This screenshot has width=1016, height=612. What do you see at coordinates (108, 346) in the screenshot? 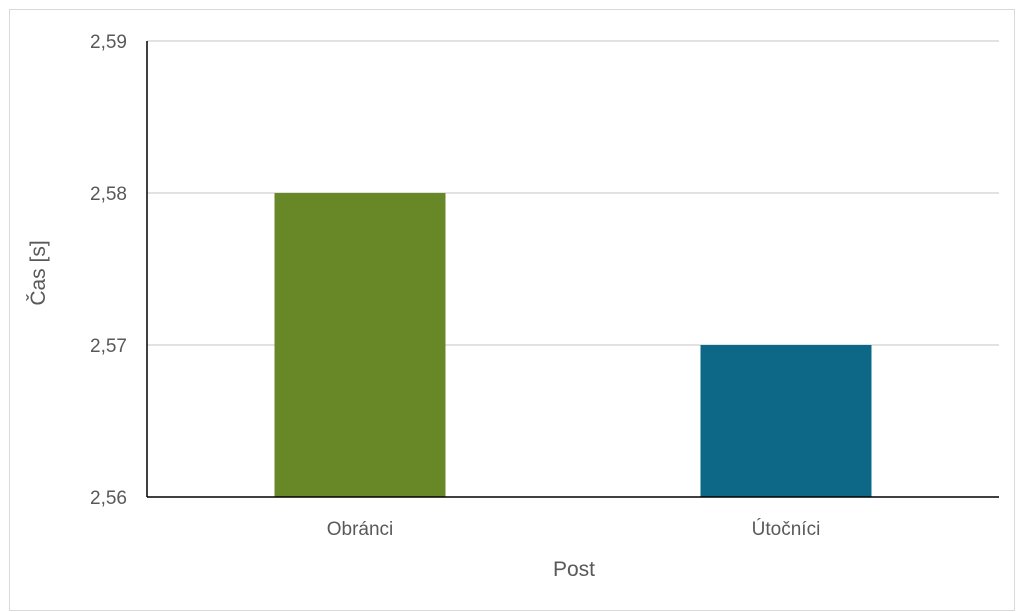
I see `y-tick-label: 2,57` at bounding box center [108, 346].